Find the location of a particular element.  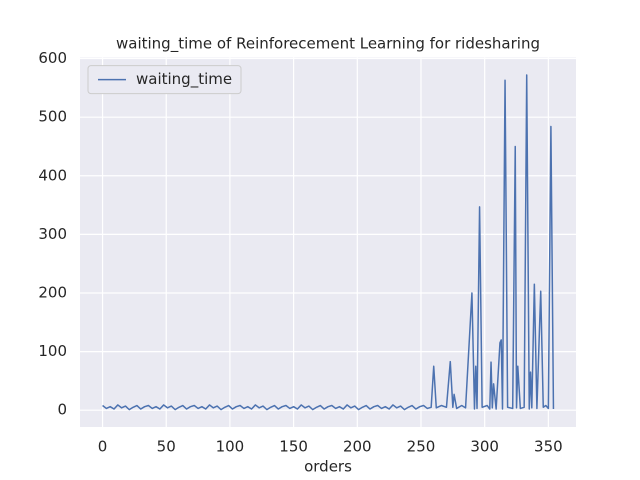

y-tick-label: 400 is located at coordinates (52, 175).